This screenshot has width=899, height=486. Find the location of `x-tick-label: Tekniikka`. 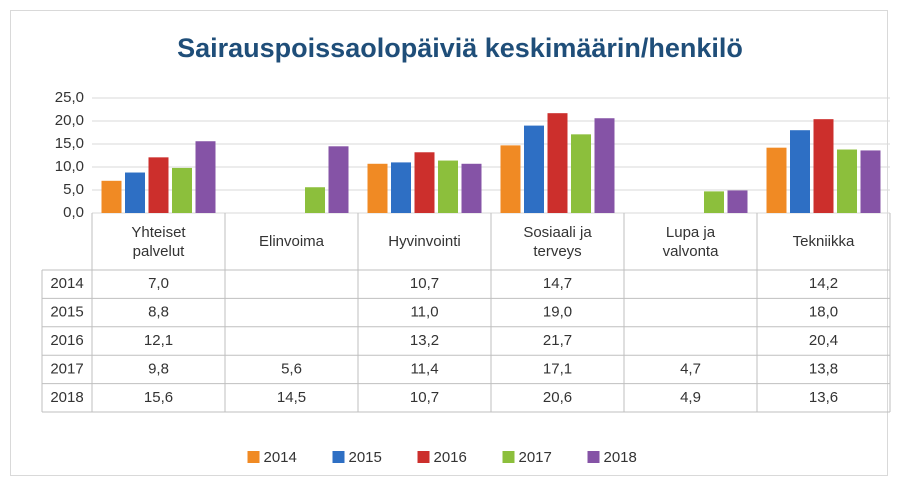

x-tick-label: Tekniikka is located at coordinates (823, 241).